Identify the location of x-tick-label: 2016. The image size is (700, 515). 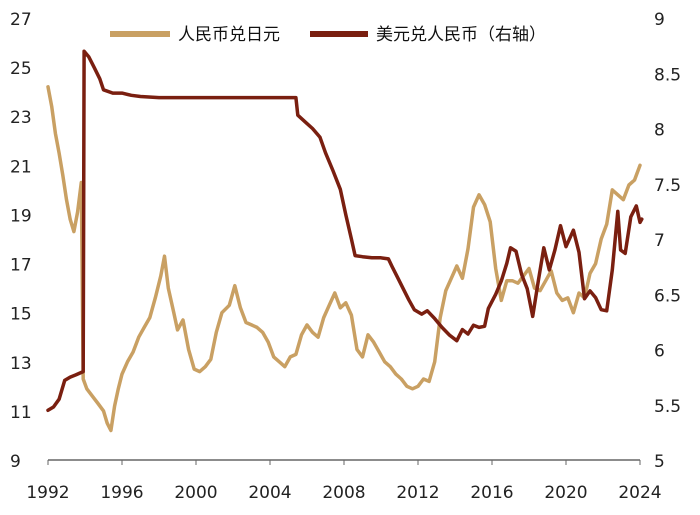
(491, 493).